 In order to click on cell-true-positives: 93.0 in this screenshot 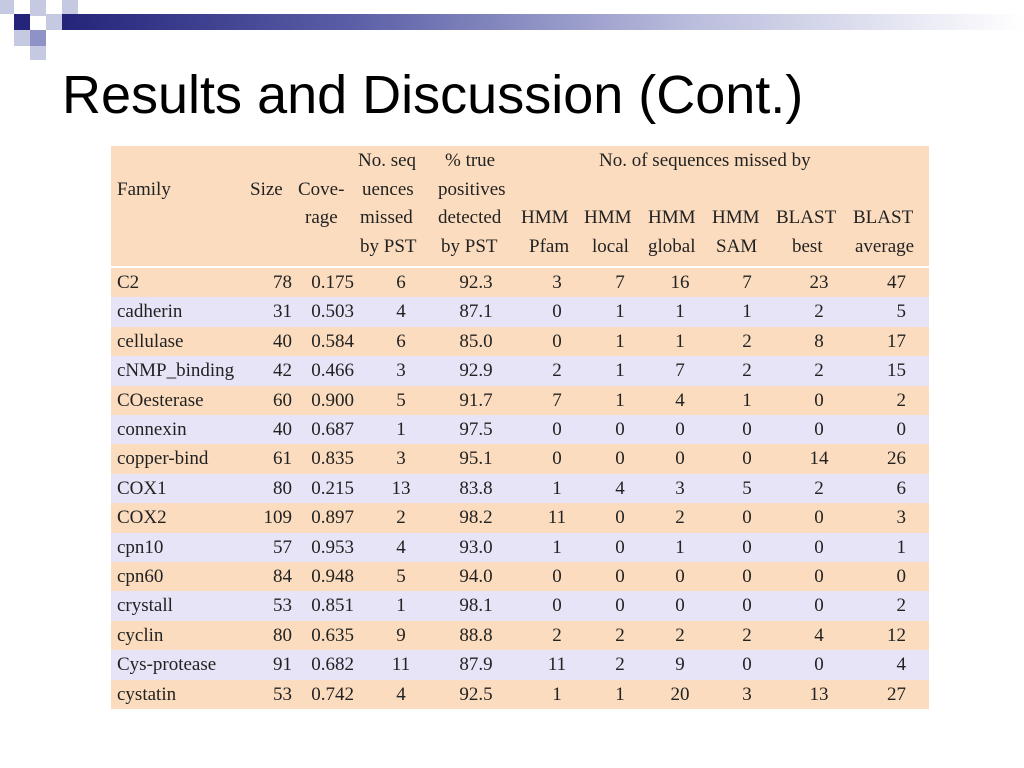, I will do `click(476, 547)`.